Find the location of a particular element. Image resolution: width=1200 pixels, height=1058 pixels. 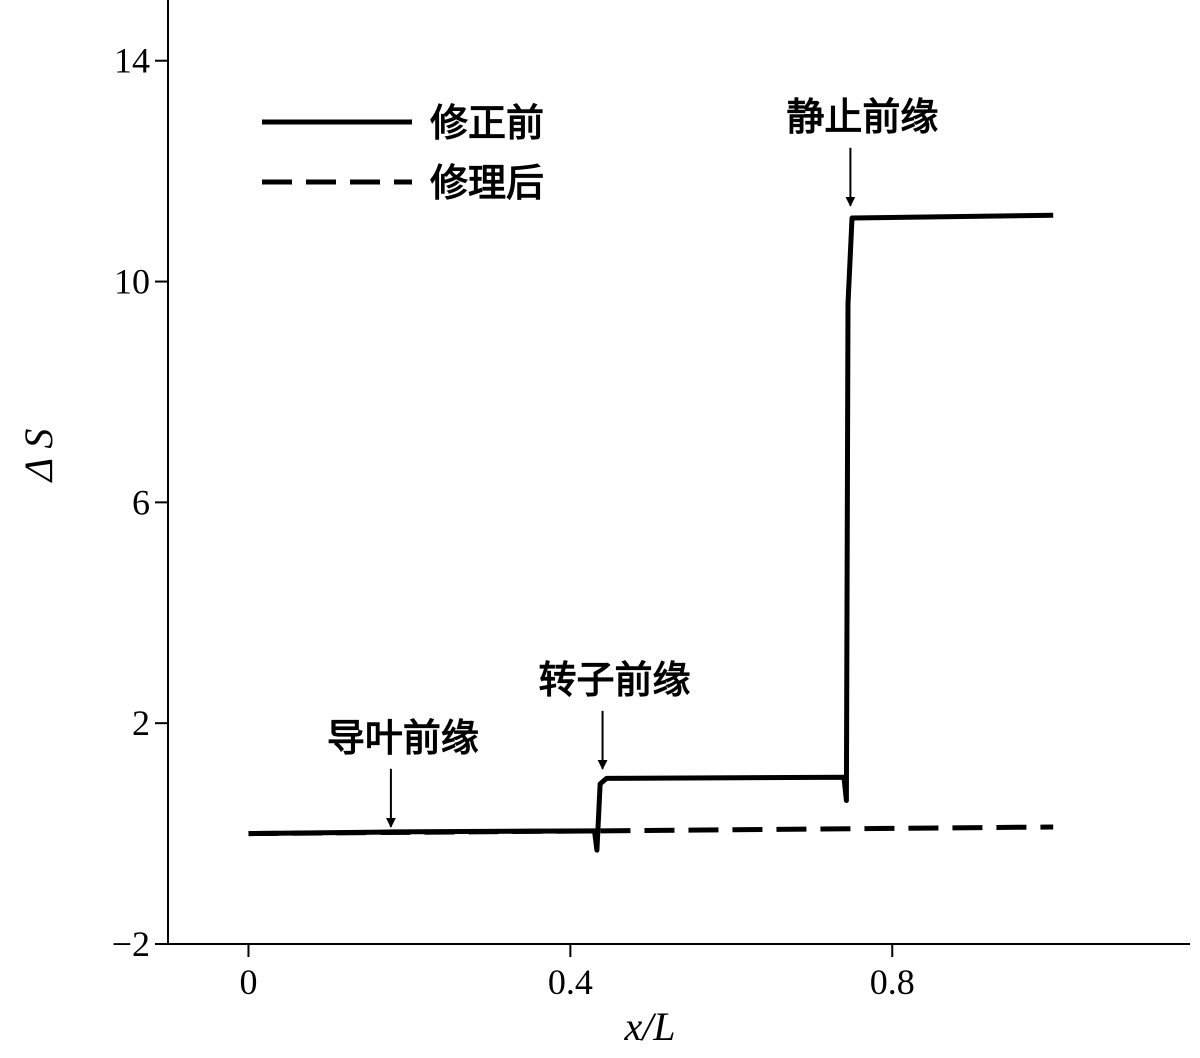

x-axis-label: x/L is located at coordinates (649, 1026).